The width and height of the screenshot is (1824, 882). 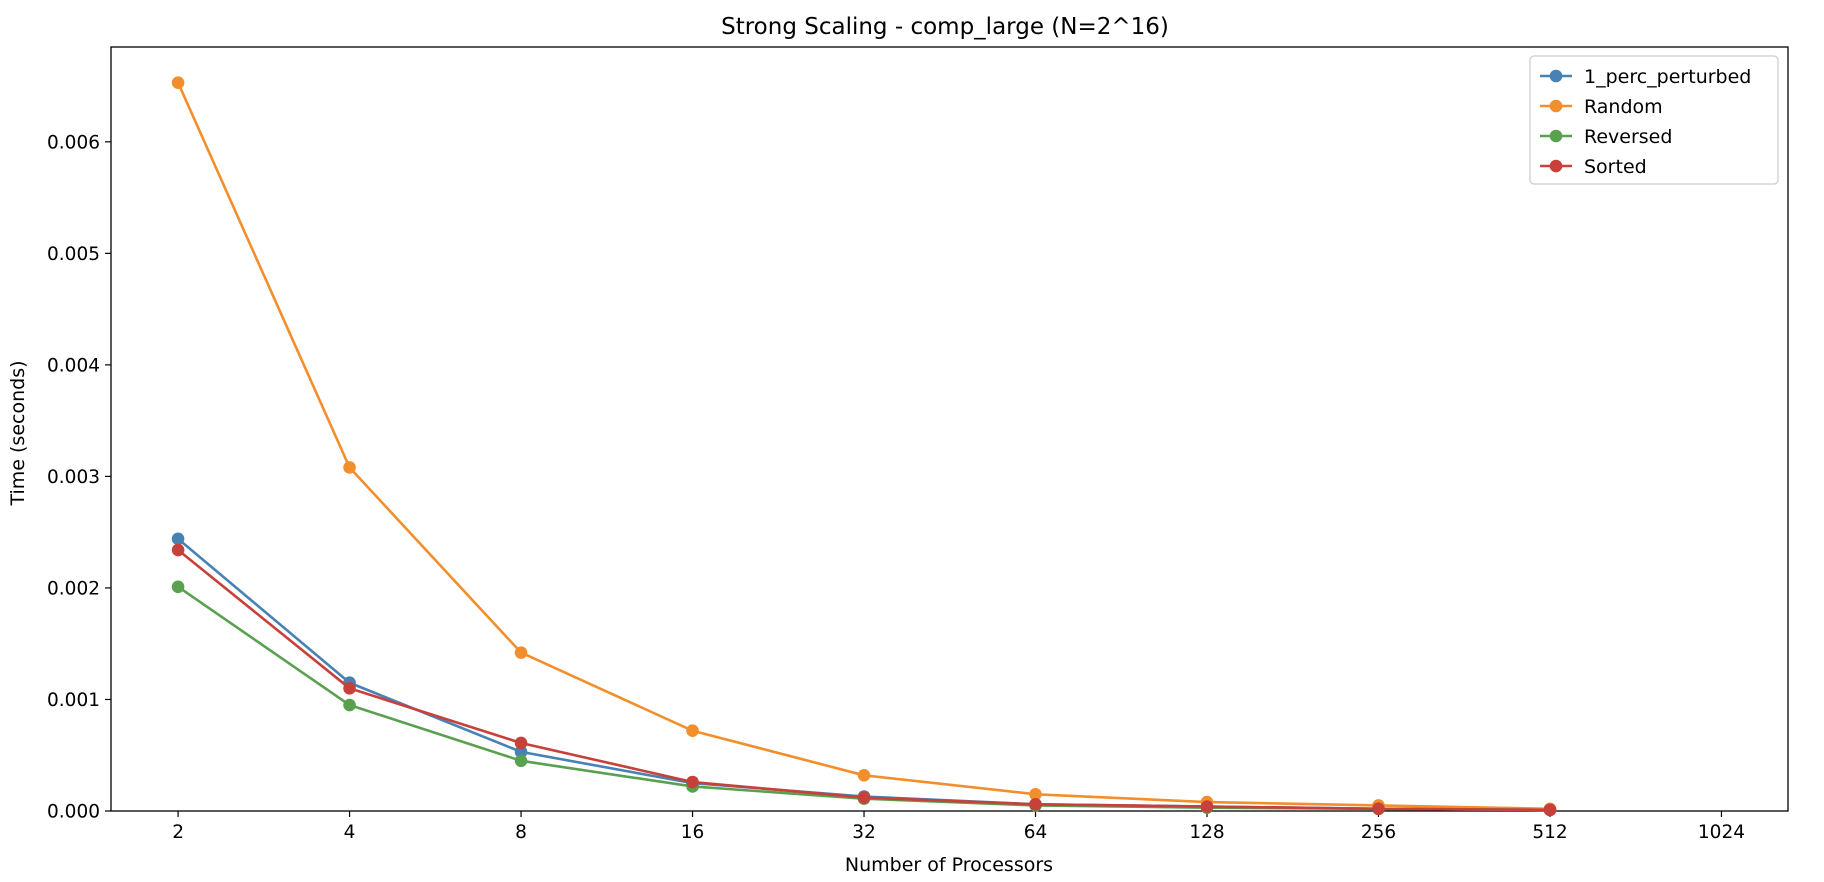 What do you see at coordinates (1667, 77) in the screenshot?
I see `legend-label: 1_perc_perturbed` at bounding box center [1667, 77].